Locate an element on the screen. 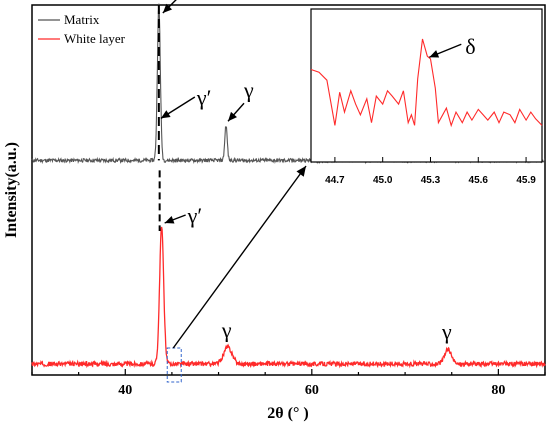  zoom-region-box is located at coordinates (174, 365).